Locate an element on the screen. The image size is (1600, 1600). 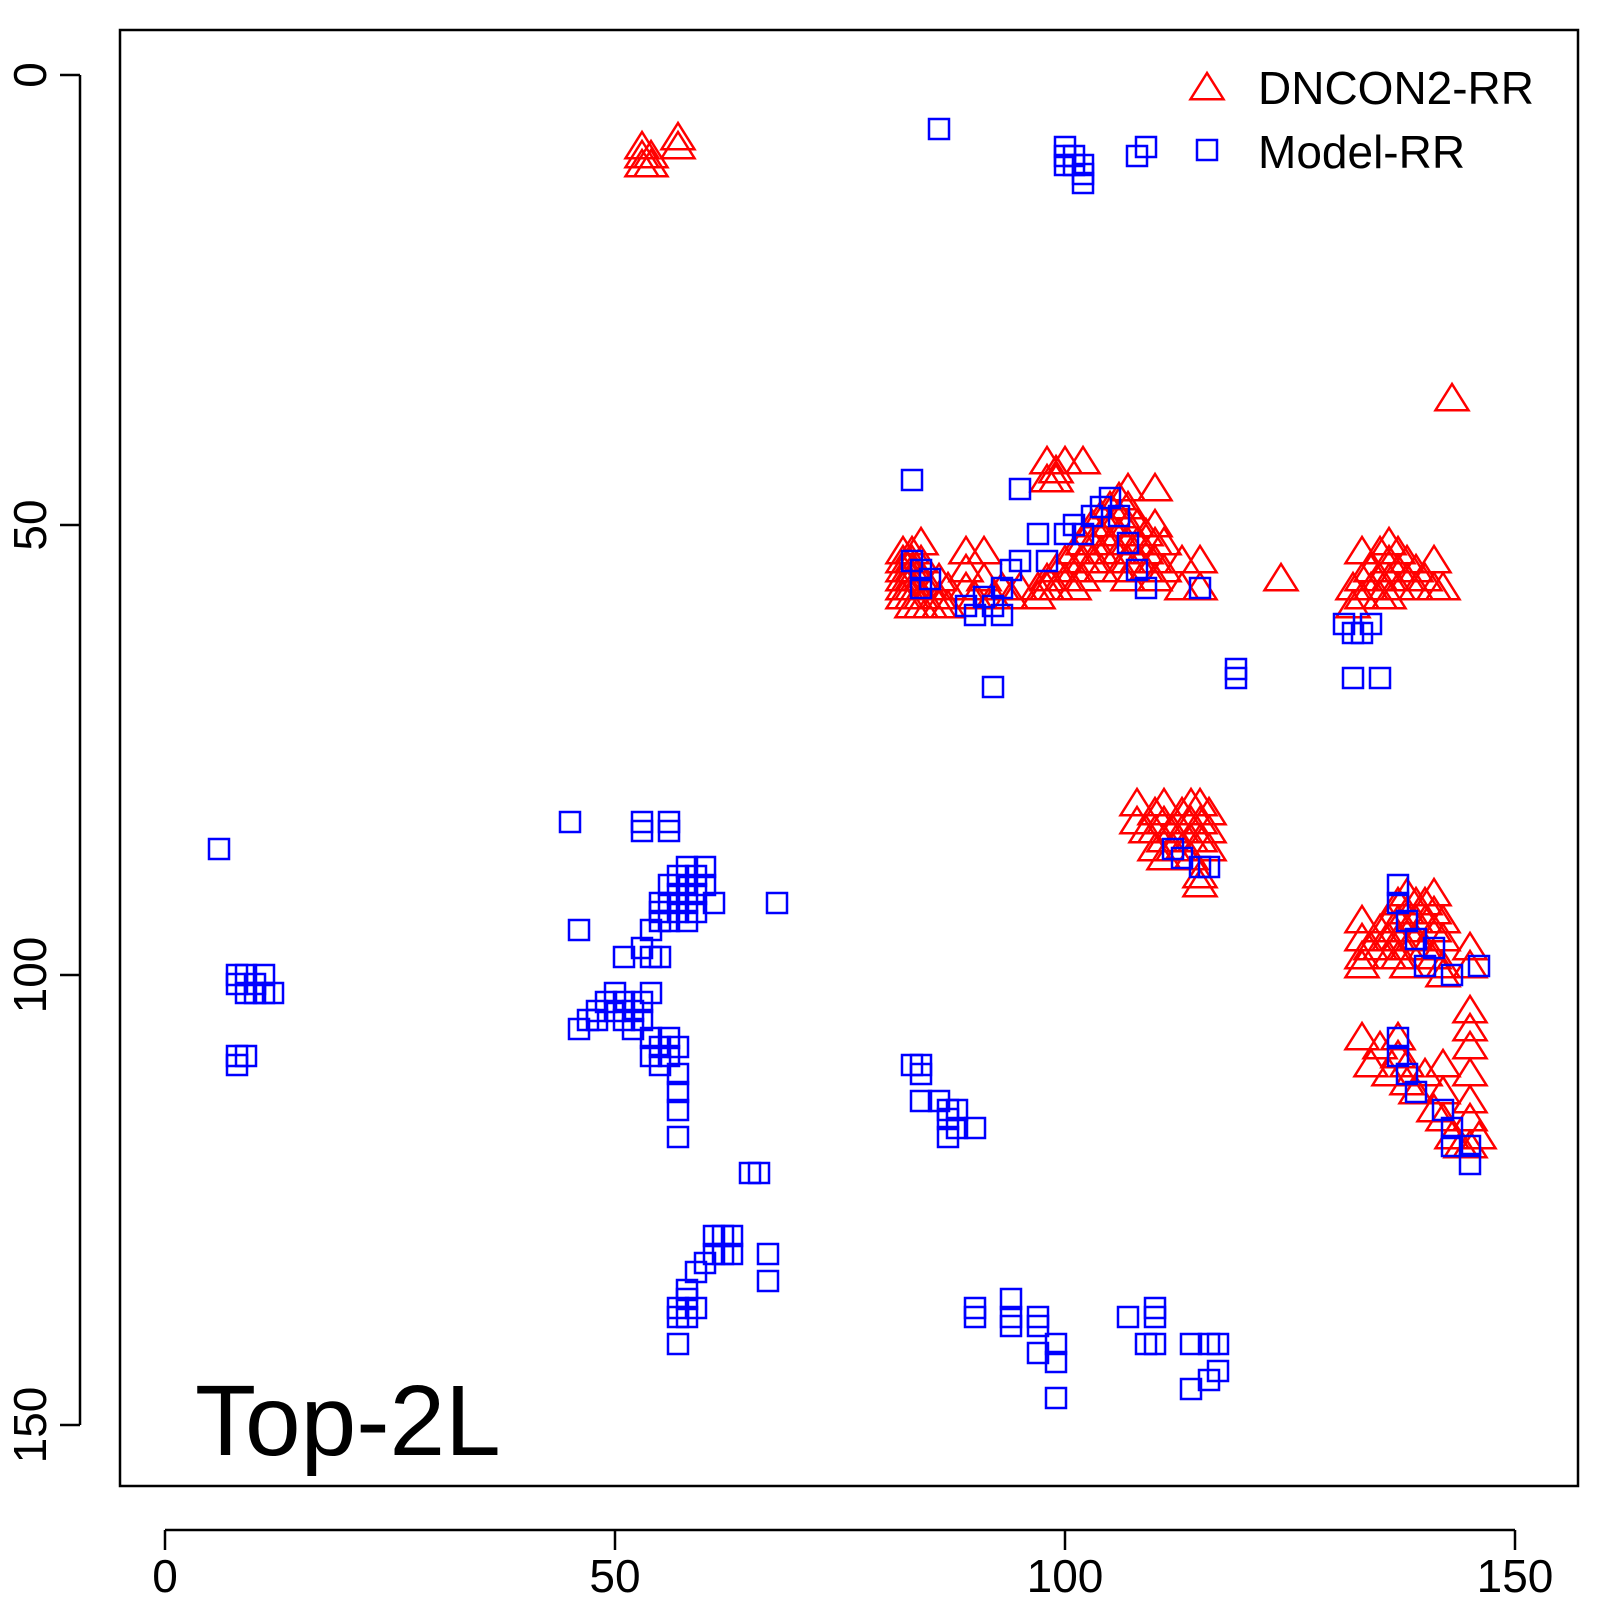
x-tick-label: 100 is located at coordinates (1065, 1575).